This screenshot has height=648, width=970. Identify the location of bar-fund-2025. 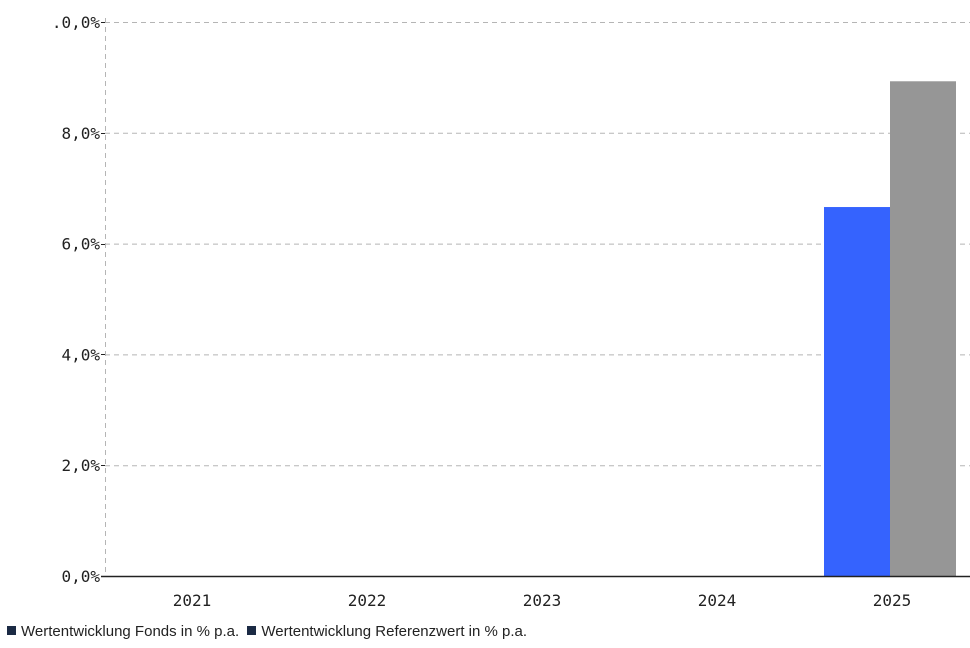
(857, 391).